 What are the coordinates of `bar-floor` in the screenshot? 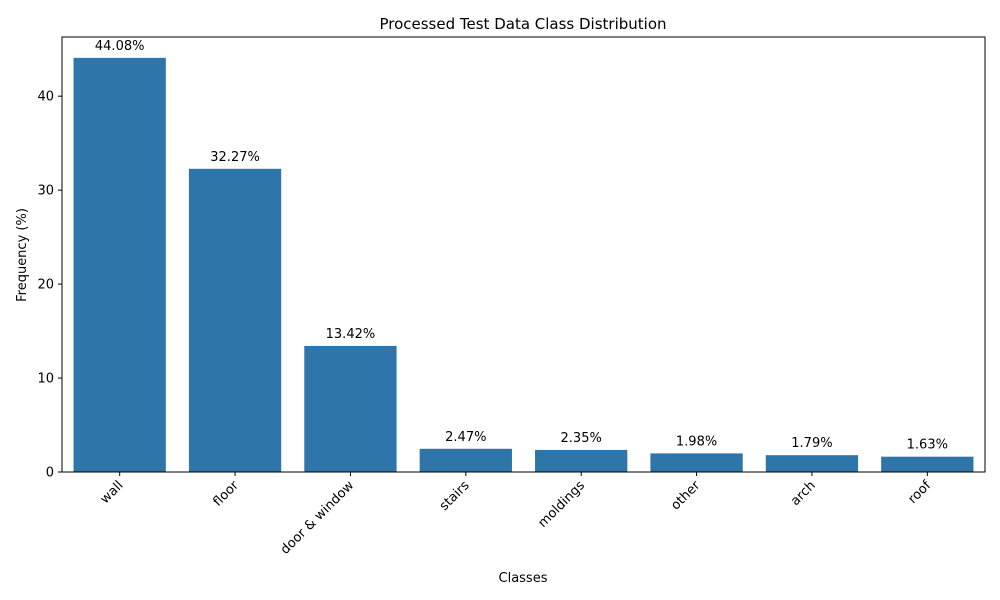 It's located at (235, 320).